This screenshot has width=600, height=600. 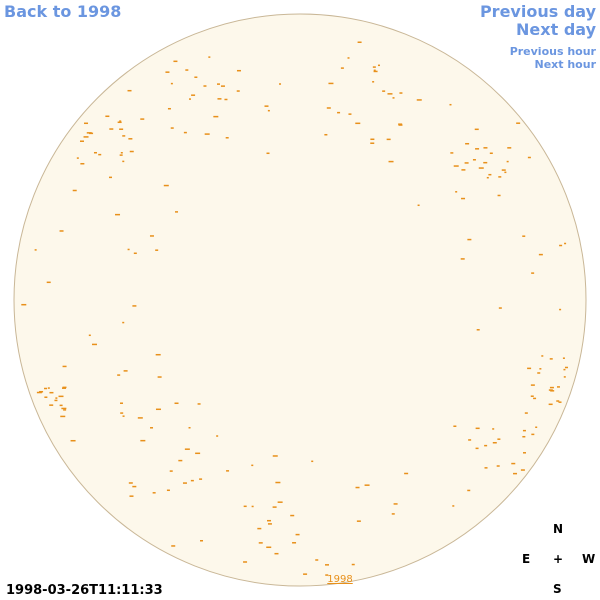 What do you see at coordinates (557, 589) in the screenshot?
I see `compass-south: S` at bounding box center [557, 589].